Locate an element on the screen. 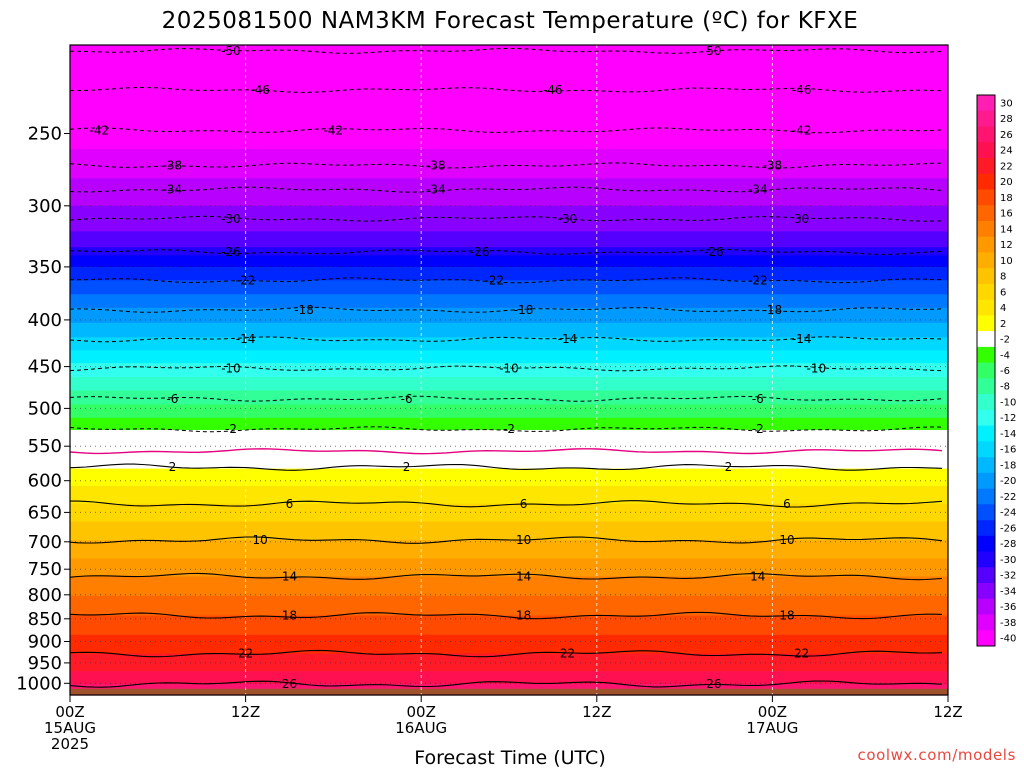 The image size is (1024, 768). colorbar-label: 4 is located at coordinates (1003, 308).